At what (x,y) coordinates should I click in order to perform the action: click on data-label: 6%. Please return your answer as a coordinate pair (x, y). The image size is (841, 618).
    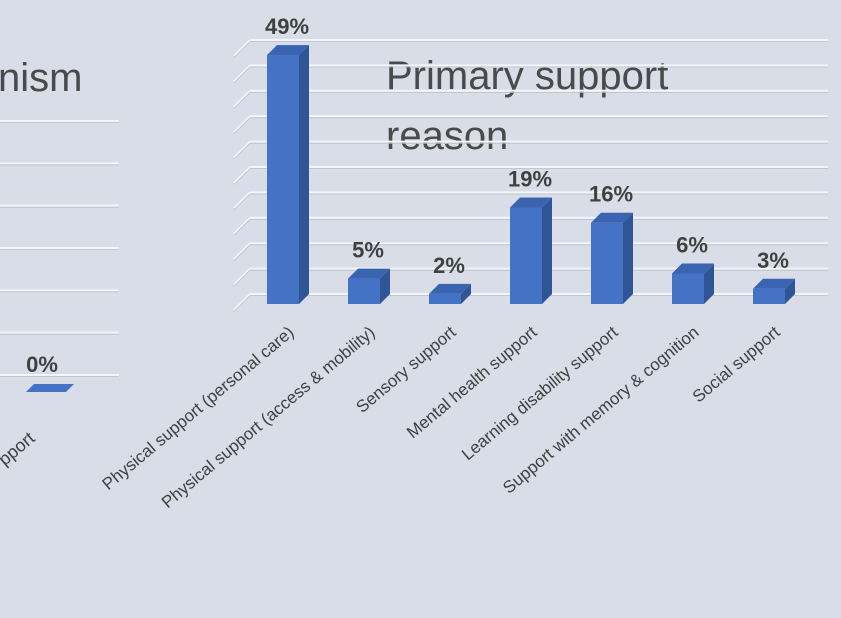
    Looking at the image, I should click on (692, 245).